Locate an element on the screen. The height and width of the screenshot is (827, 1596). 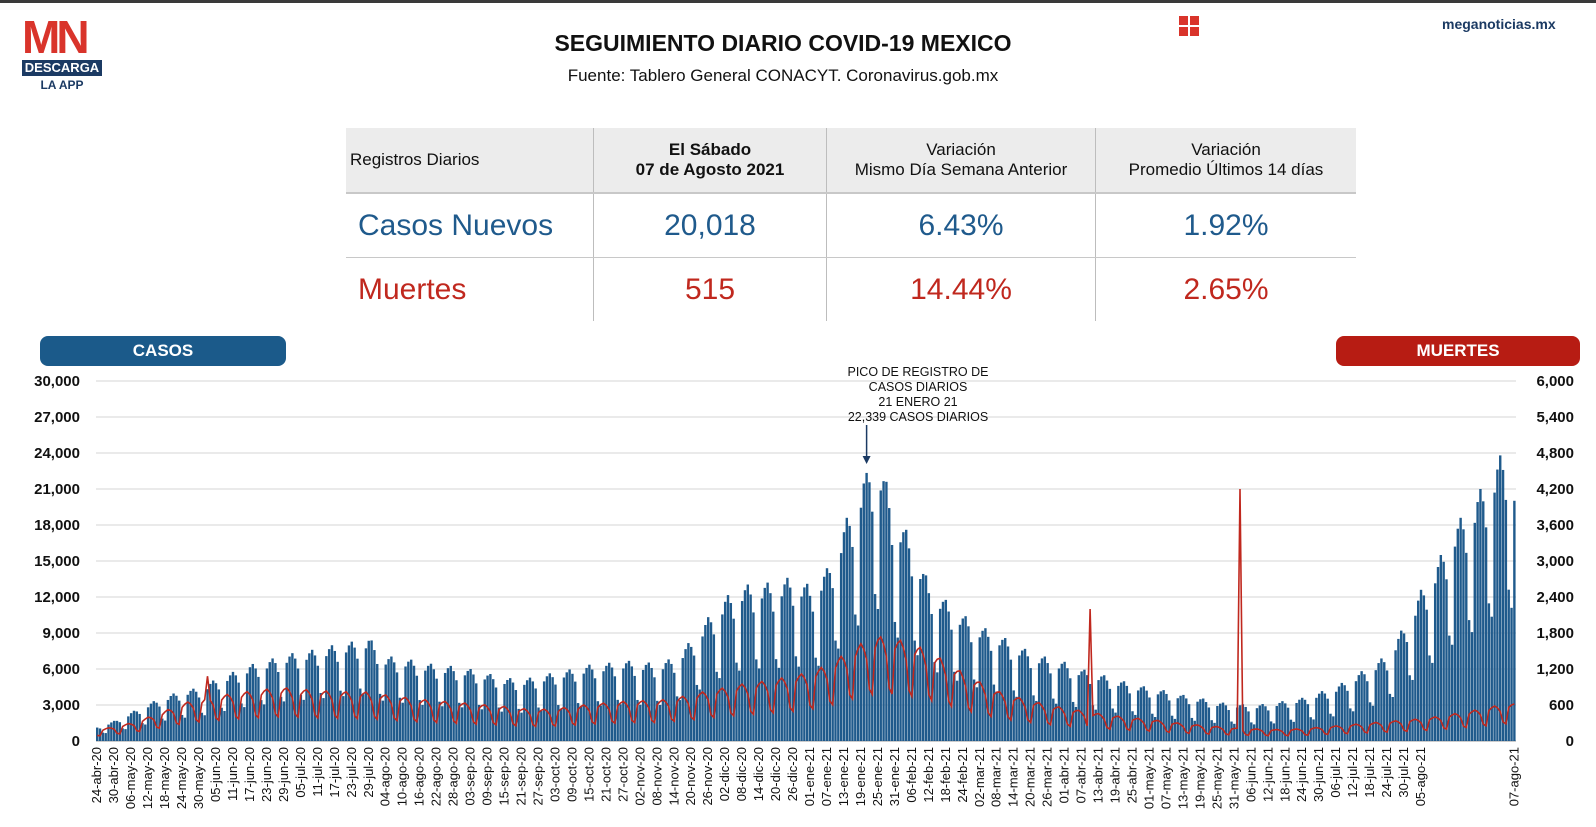
x-tick-label: 01-abr-21 is located at coordinates (1064, 775).